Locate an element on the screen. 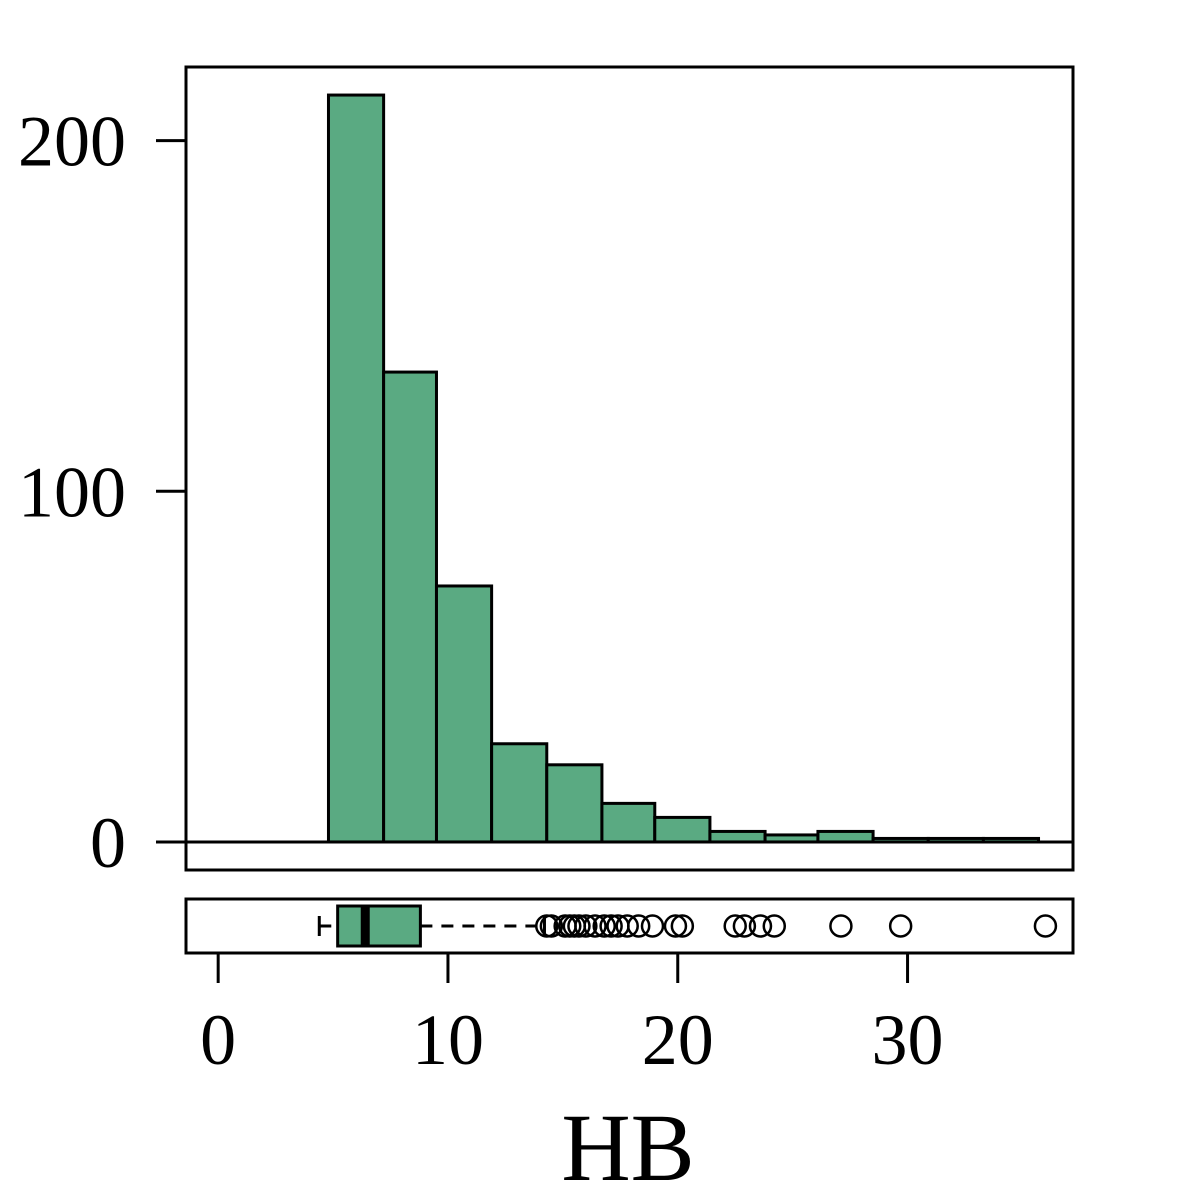 The width and height of the screenshot is (1200, 1200). boxplot-box is located at coordinates (379, 926).